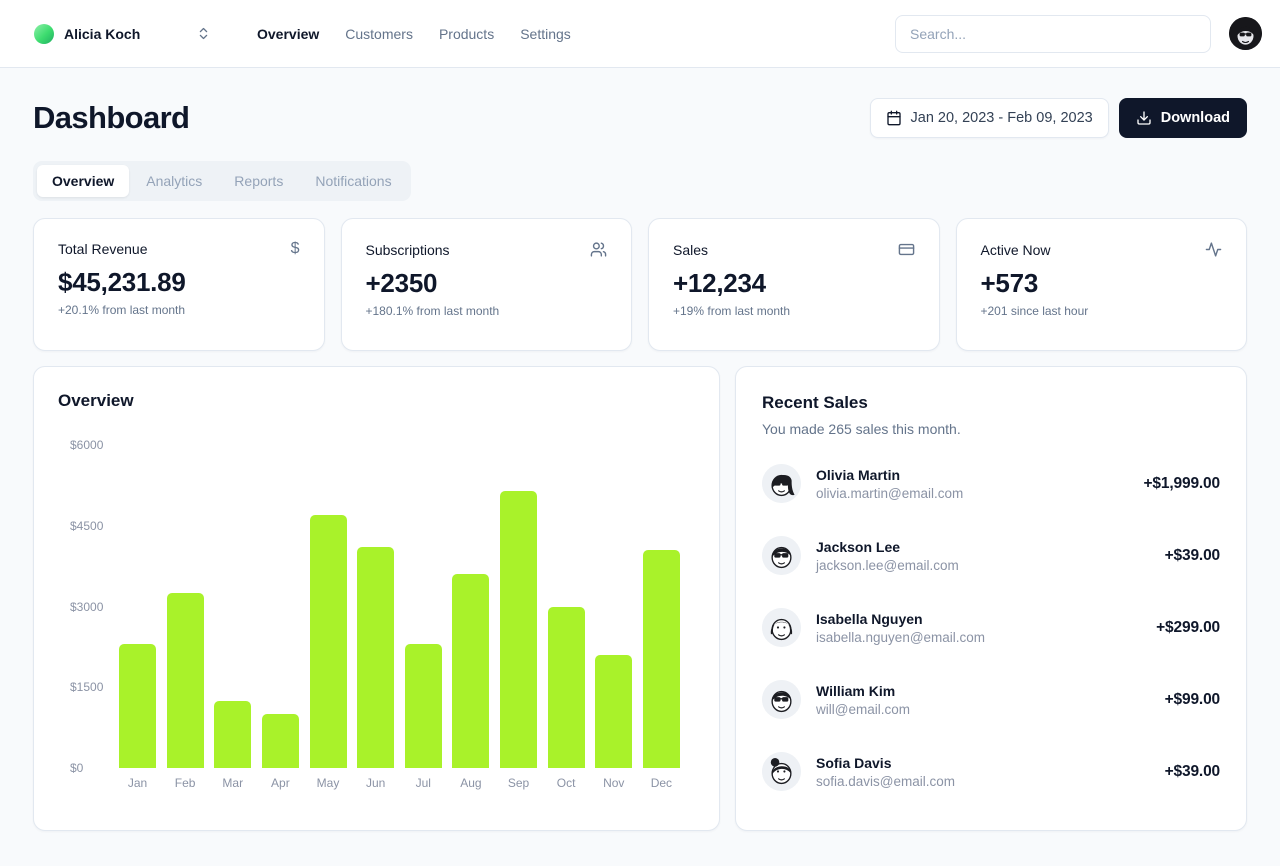 The width and height of the screenshot is (1280, 866). I want to click on stat-note: +201 since last hour, so click(1034, 311).